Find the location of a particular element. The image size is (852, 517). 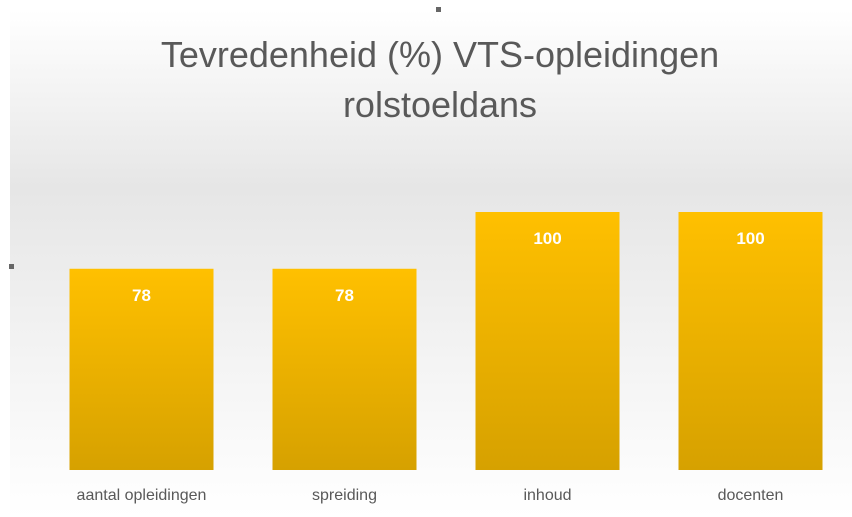

x-tick-label: aantal opleidingen is located at coordinates (142, 495).